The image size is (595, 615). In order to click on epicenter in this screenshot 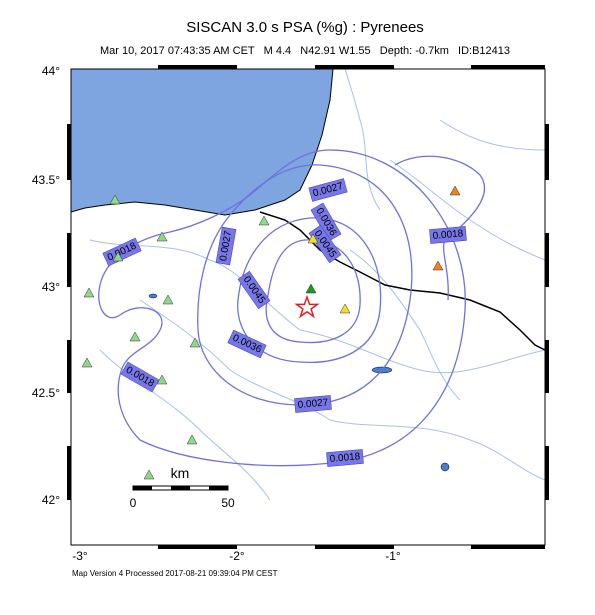, I will do `click(307, 306)`.